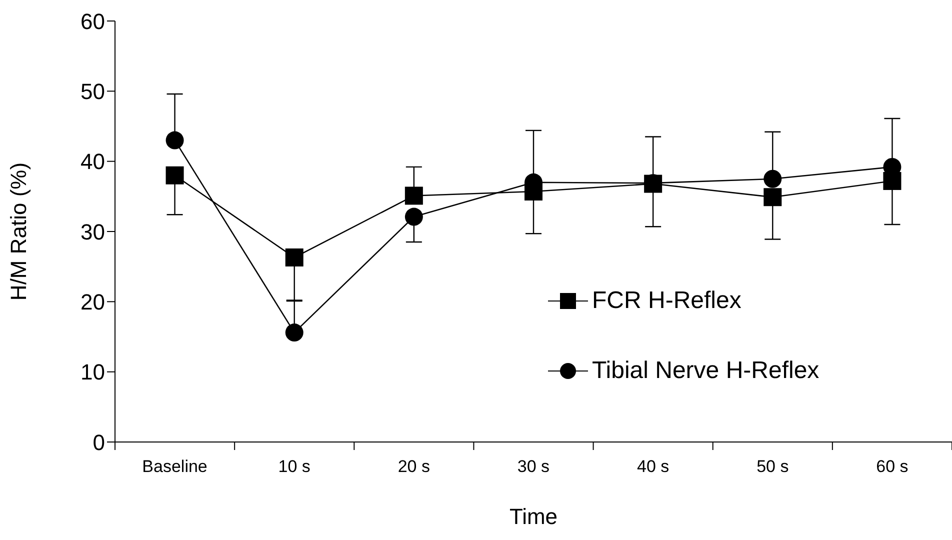 The height and width of the screenshot is (540, 952). What do you see at coordinates (92, 91) in the screenshot?
I see `y-tick-label: 50` at bounding box center [92, 91].